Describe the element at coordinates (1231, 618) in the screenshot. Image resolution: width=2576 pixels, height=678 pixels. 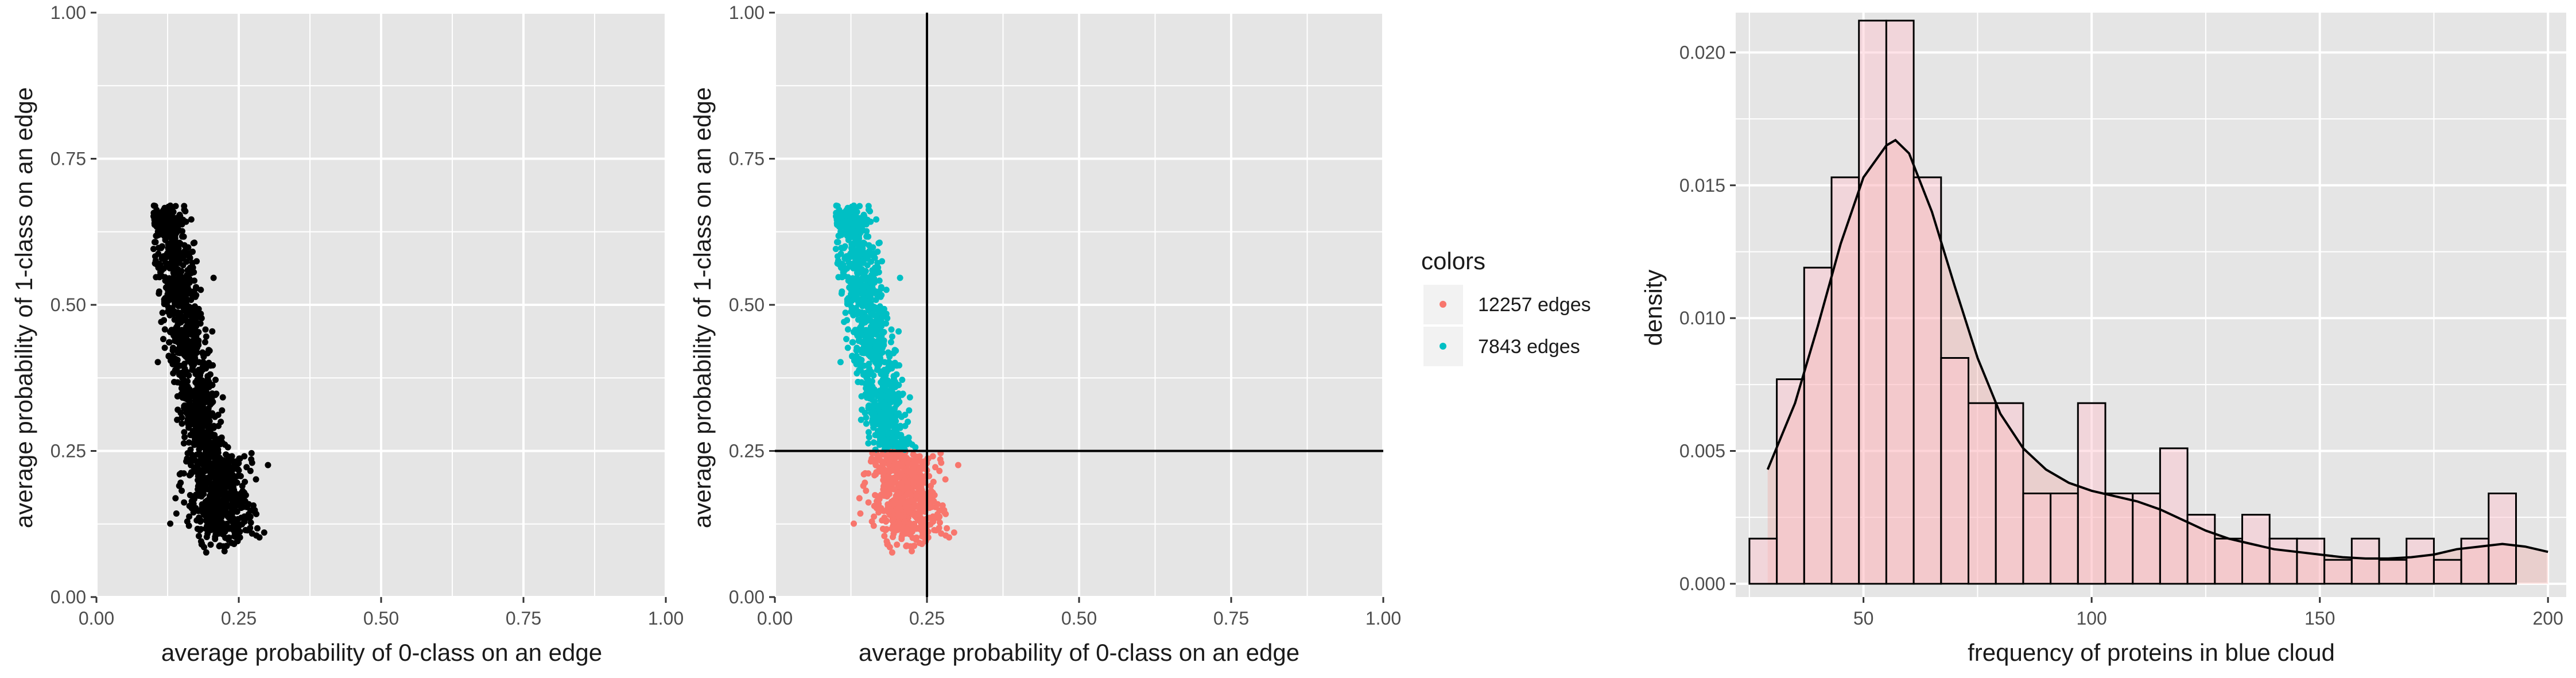
I see `x-tick-label: 0.75` at that location.